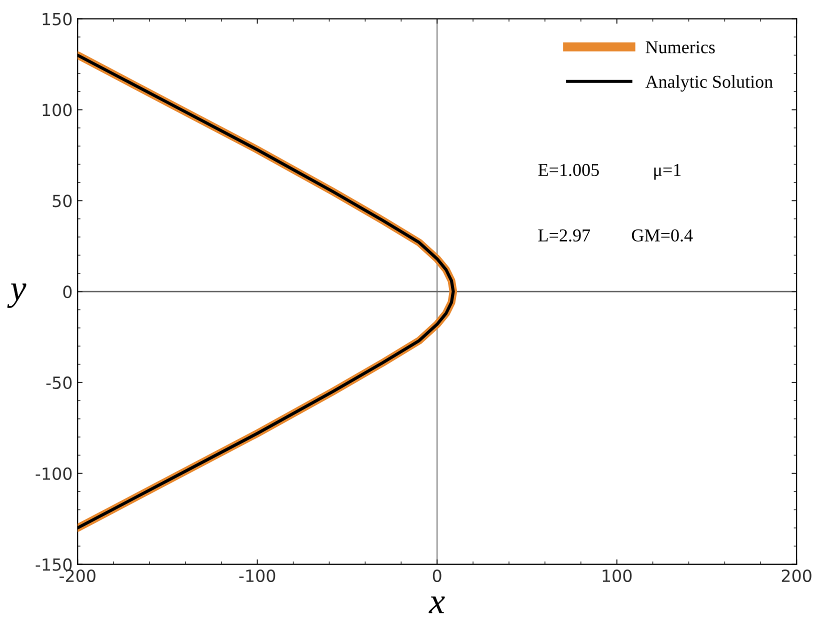  What do you see at coordinates (662, 235) in the screenshot?
I see `annotation: GM=0.4` at bounding box center [662, 235].